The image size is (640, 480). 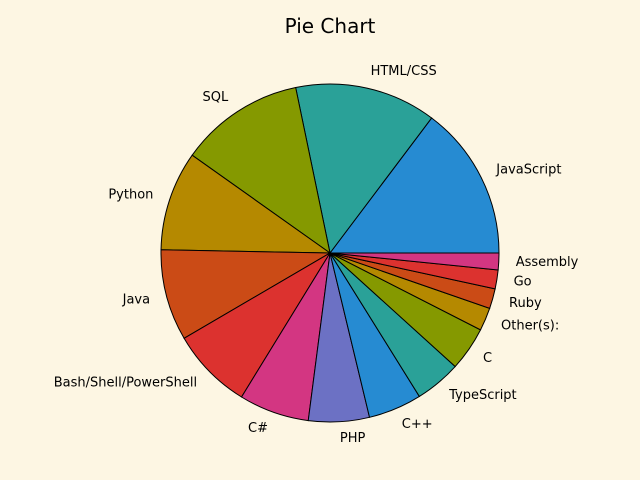 What do you see at coordinates (523, 282) in the screenshot?
I see `slice-label-go: Go` at bounding box center [523, 282].